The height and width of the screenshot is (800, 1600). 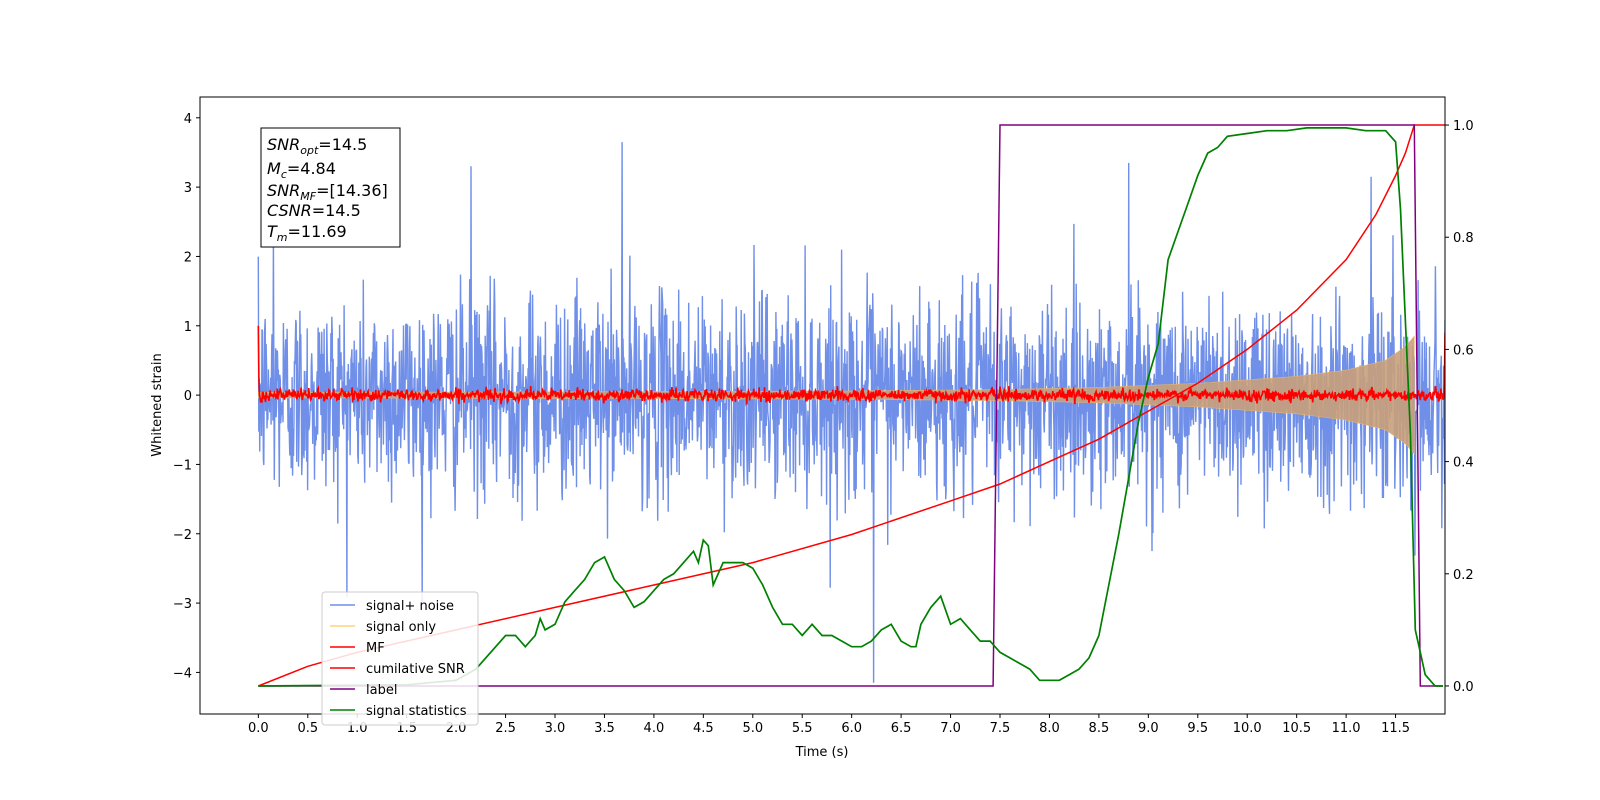 What do you see at coordinates (654, 728) in the screenshot?
I see `x-tick-label: 4.0` at bounding box center [654, 728].